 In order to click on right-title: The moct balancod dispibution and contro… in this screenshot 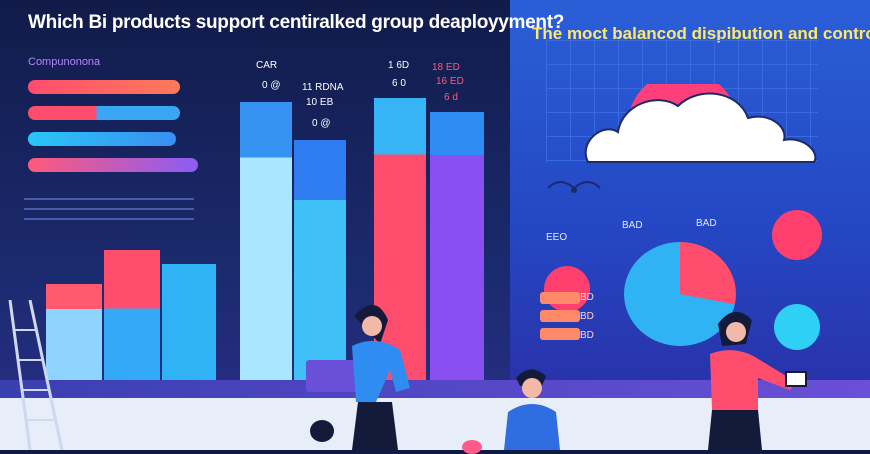, I will do `click(701, 33)`.